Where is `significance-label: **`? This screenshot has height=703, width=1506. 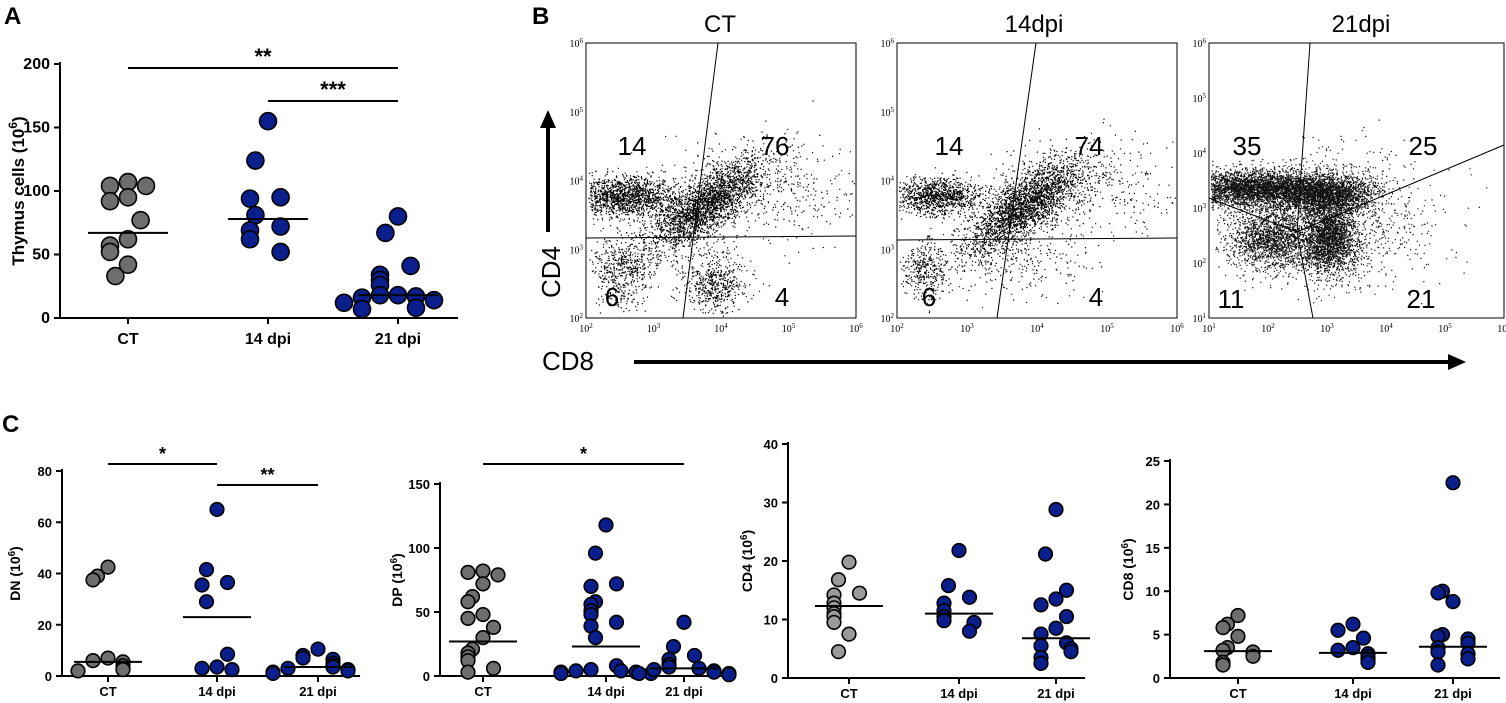 significance-label: ** is located at coordinates (263, 56).